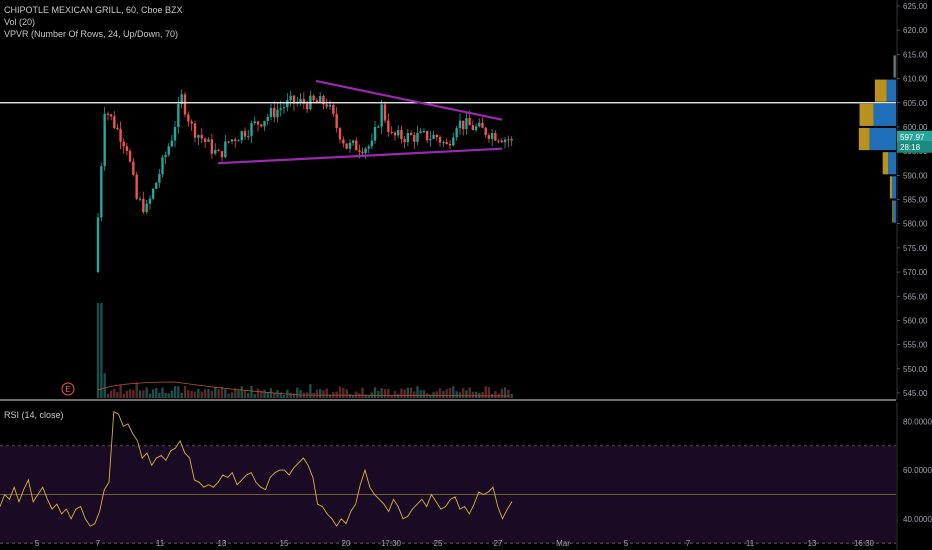 The image size is (932, 550). Describe the element at coordinates (304, 389) in the screenshot. I see `volume-ma-line` at that location.